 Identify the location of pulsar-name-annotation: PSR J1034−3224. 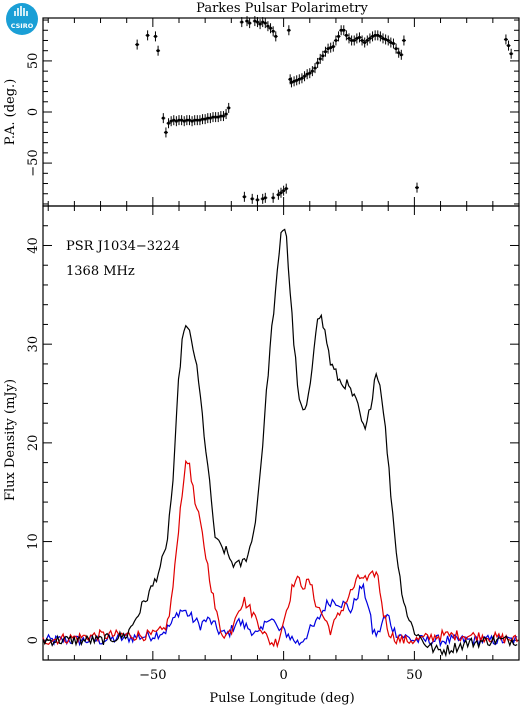
(123, 246).